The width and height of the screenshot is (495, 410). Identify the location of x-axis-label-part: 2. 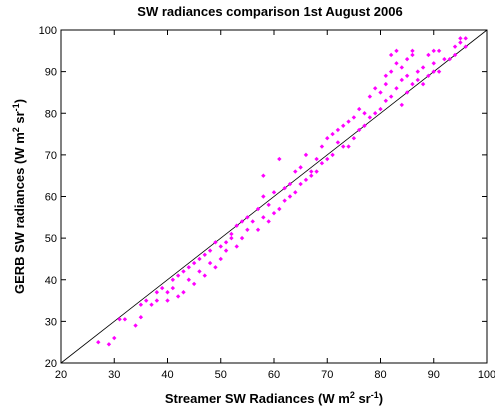
(352, 395).